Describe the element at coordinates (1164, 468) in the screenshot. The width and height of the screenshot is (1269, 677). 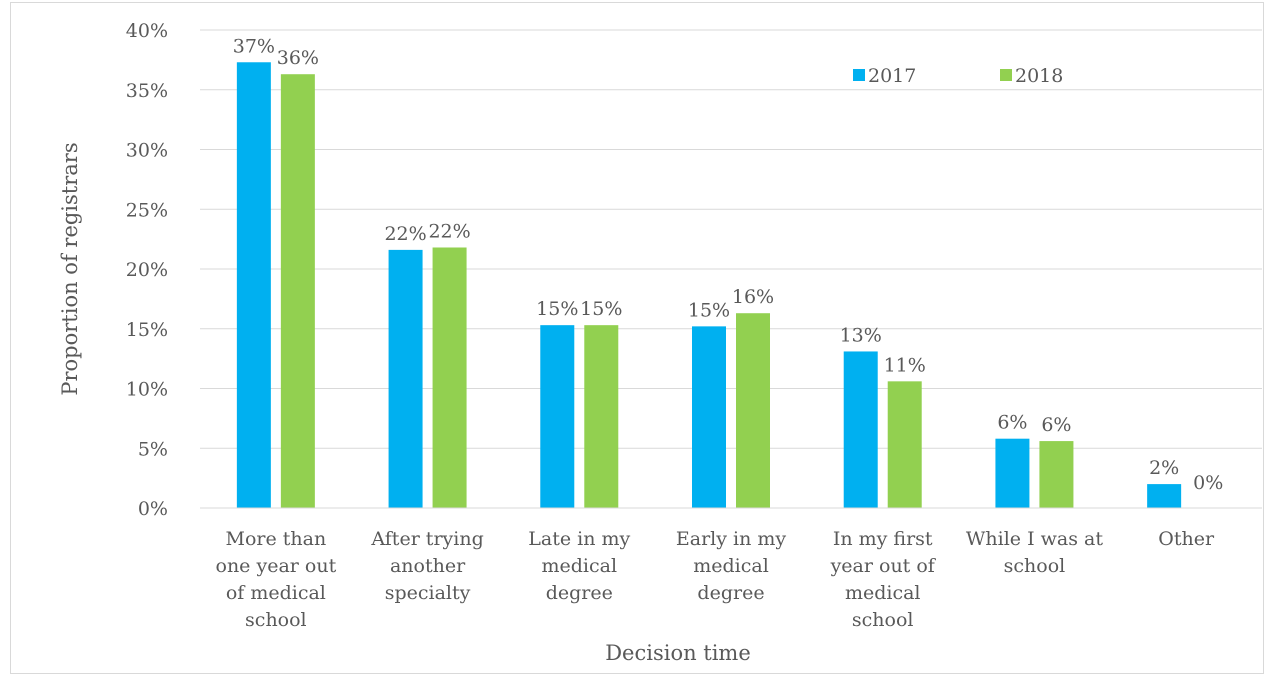
I see `data-label: 2%` at that location.